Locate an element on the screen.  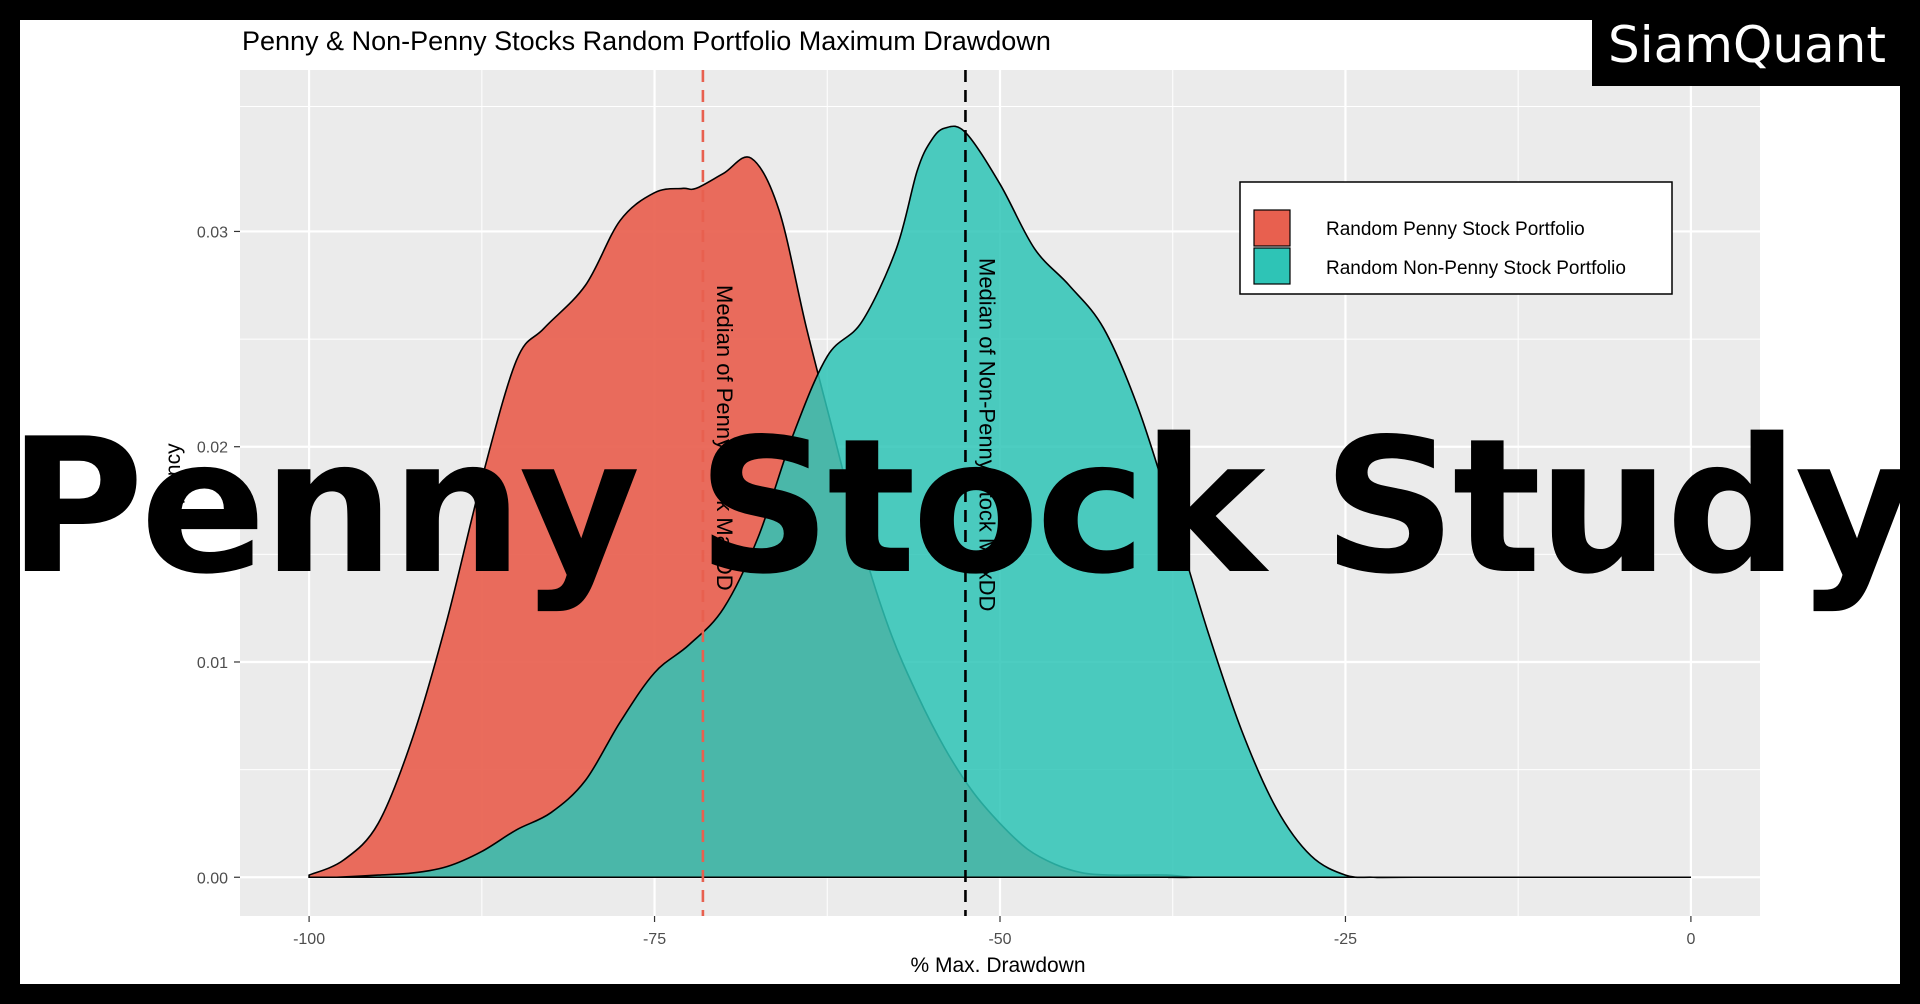
y-axis-title: Frequency is located at coordinates (173, 493).